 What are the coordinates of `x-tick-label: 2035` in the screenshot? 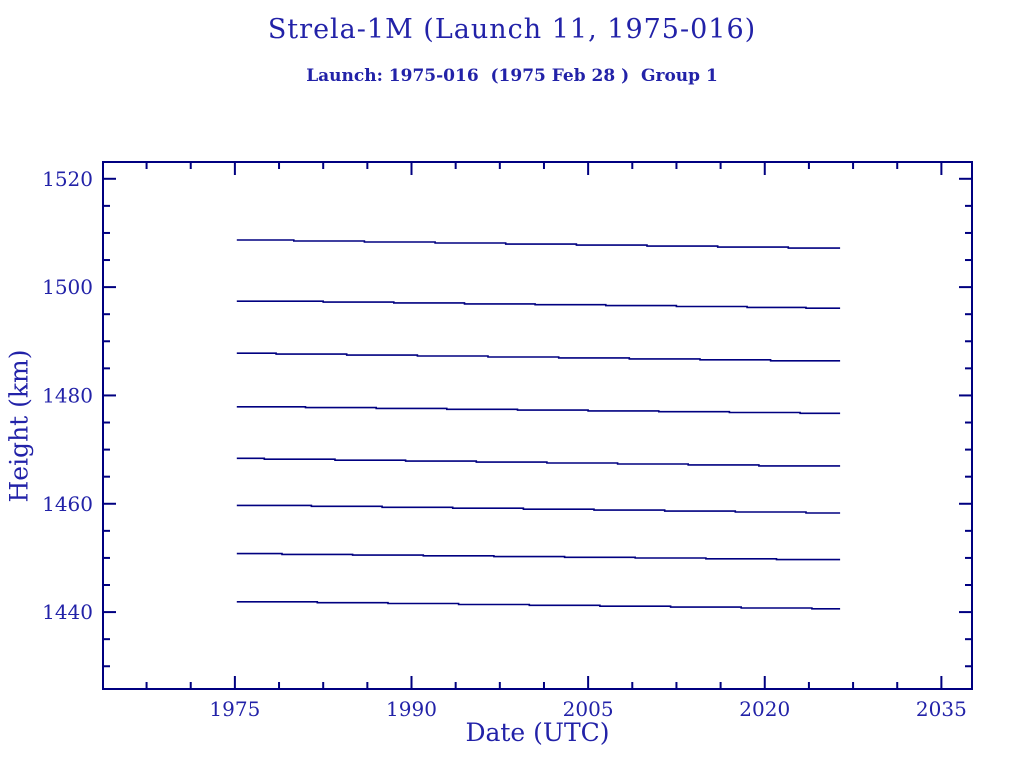 It's located at (941, 709).